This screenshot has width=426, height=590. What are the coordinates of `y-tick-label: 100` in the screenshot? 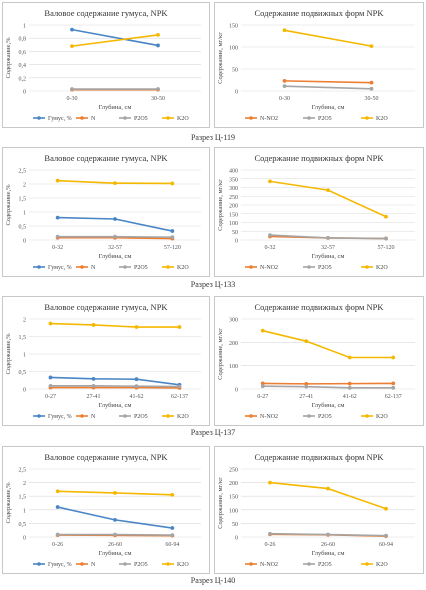 It's located at (233, 367).